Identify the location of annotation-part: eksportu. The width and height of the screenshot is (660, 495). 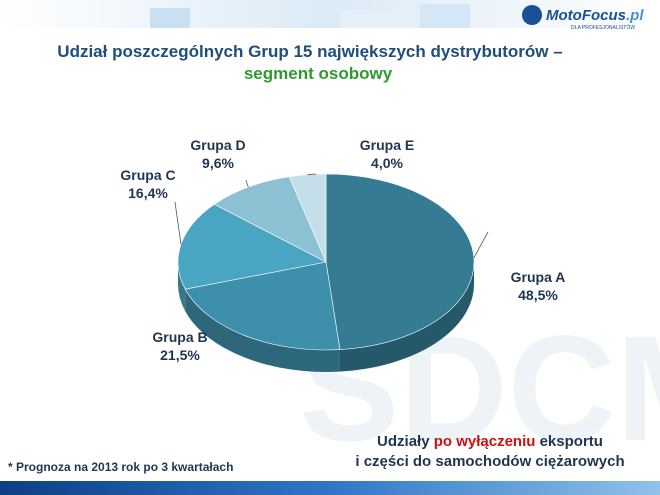
(571, 441).